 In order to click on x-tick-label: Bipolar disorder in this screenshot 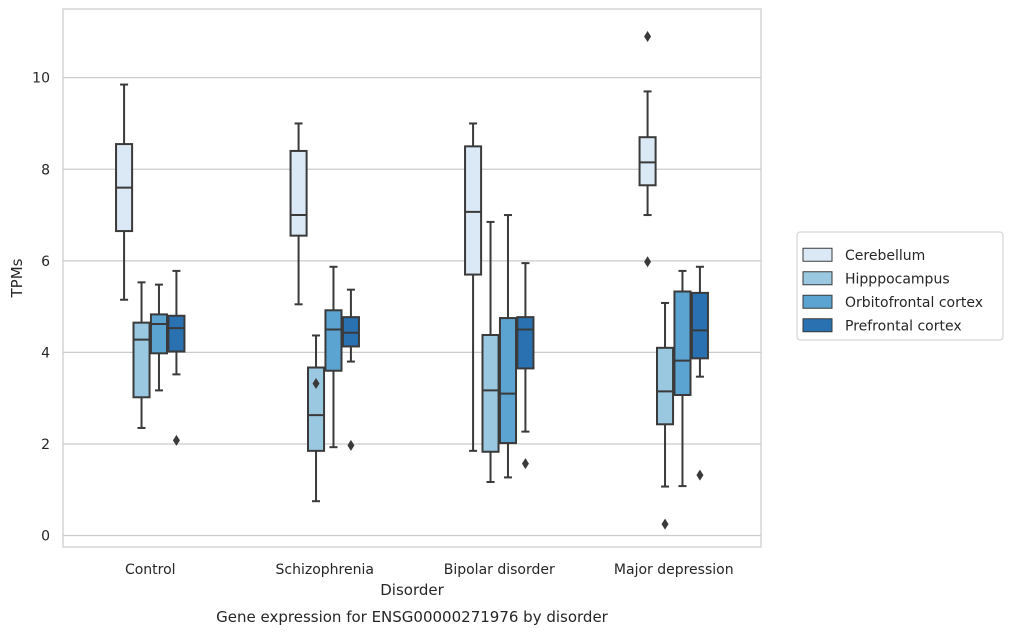, I will do `click(499, 570)`.